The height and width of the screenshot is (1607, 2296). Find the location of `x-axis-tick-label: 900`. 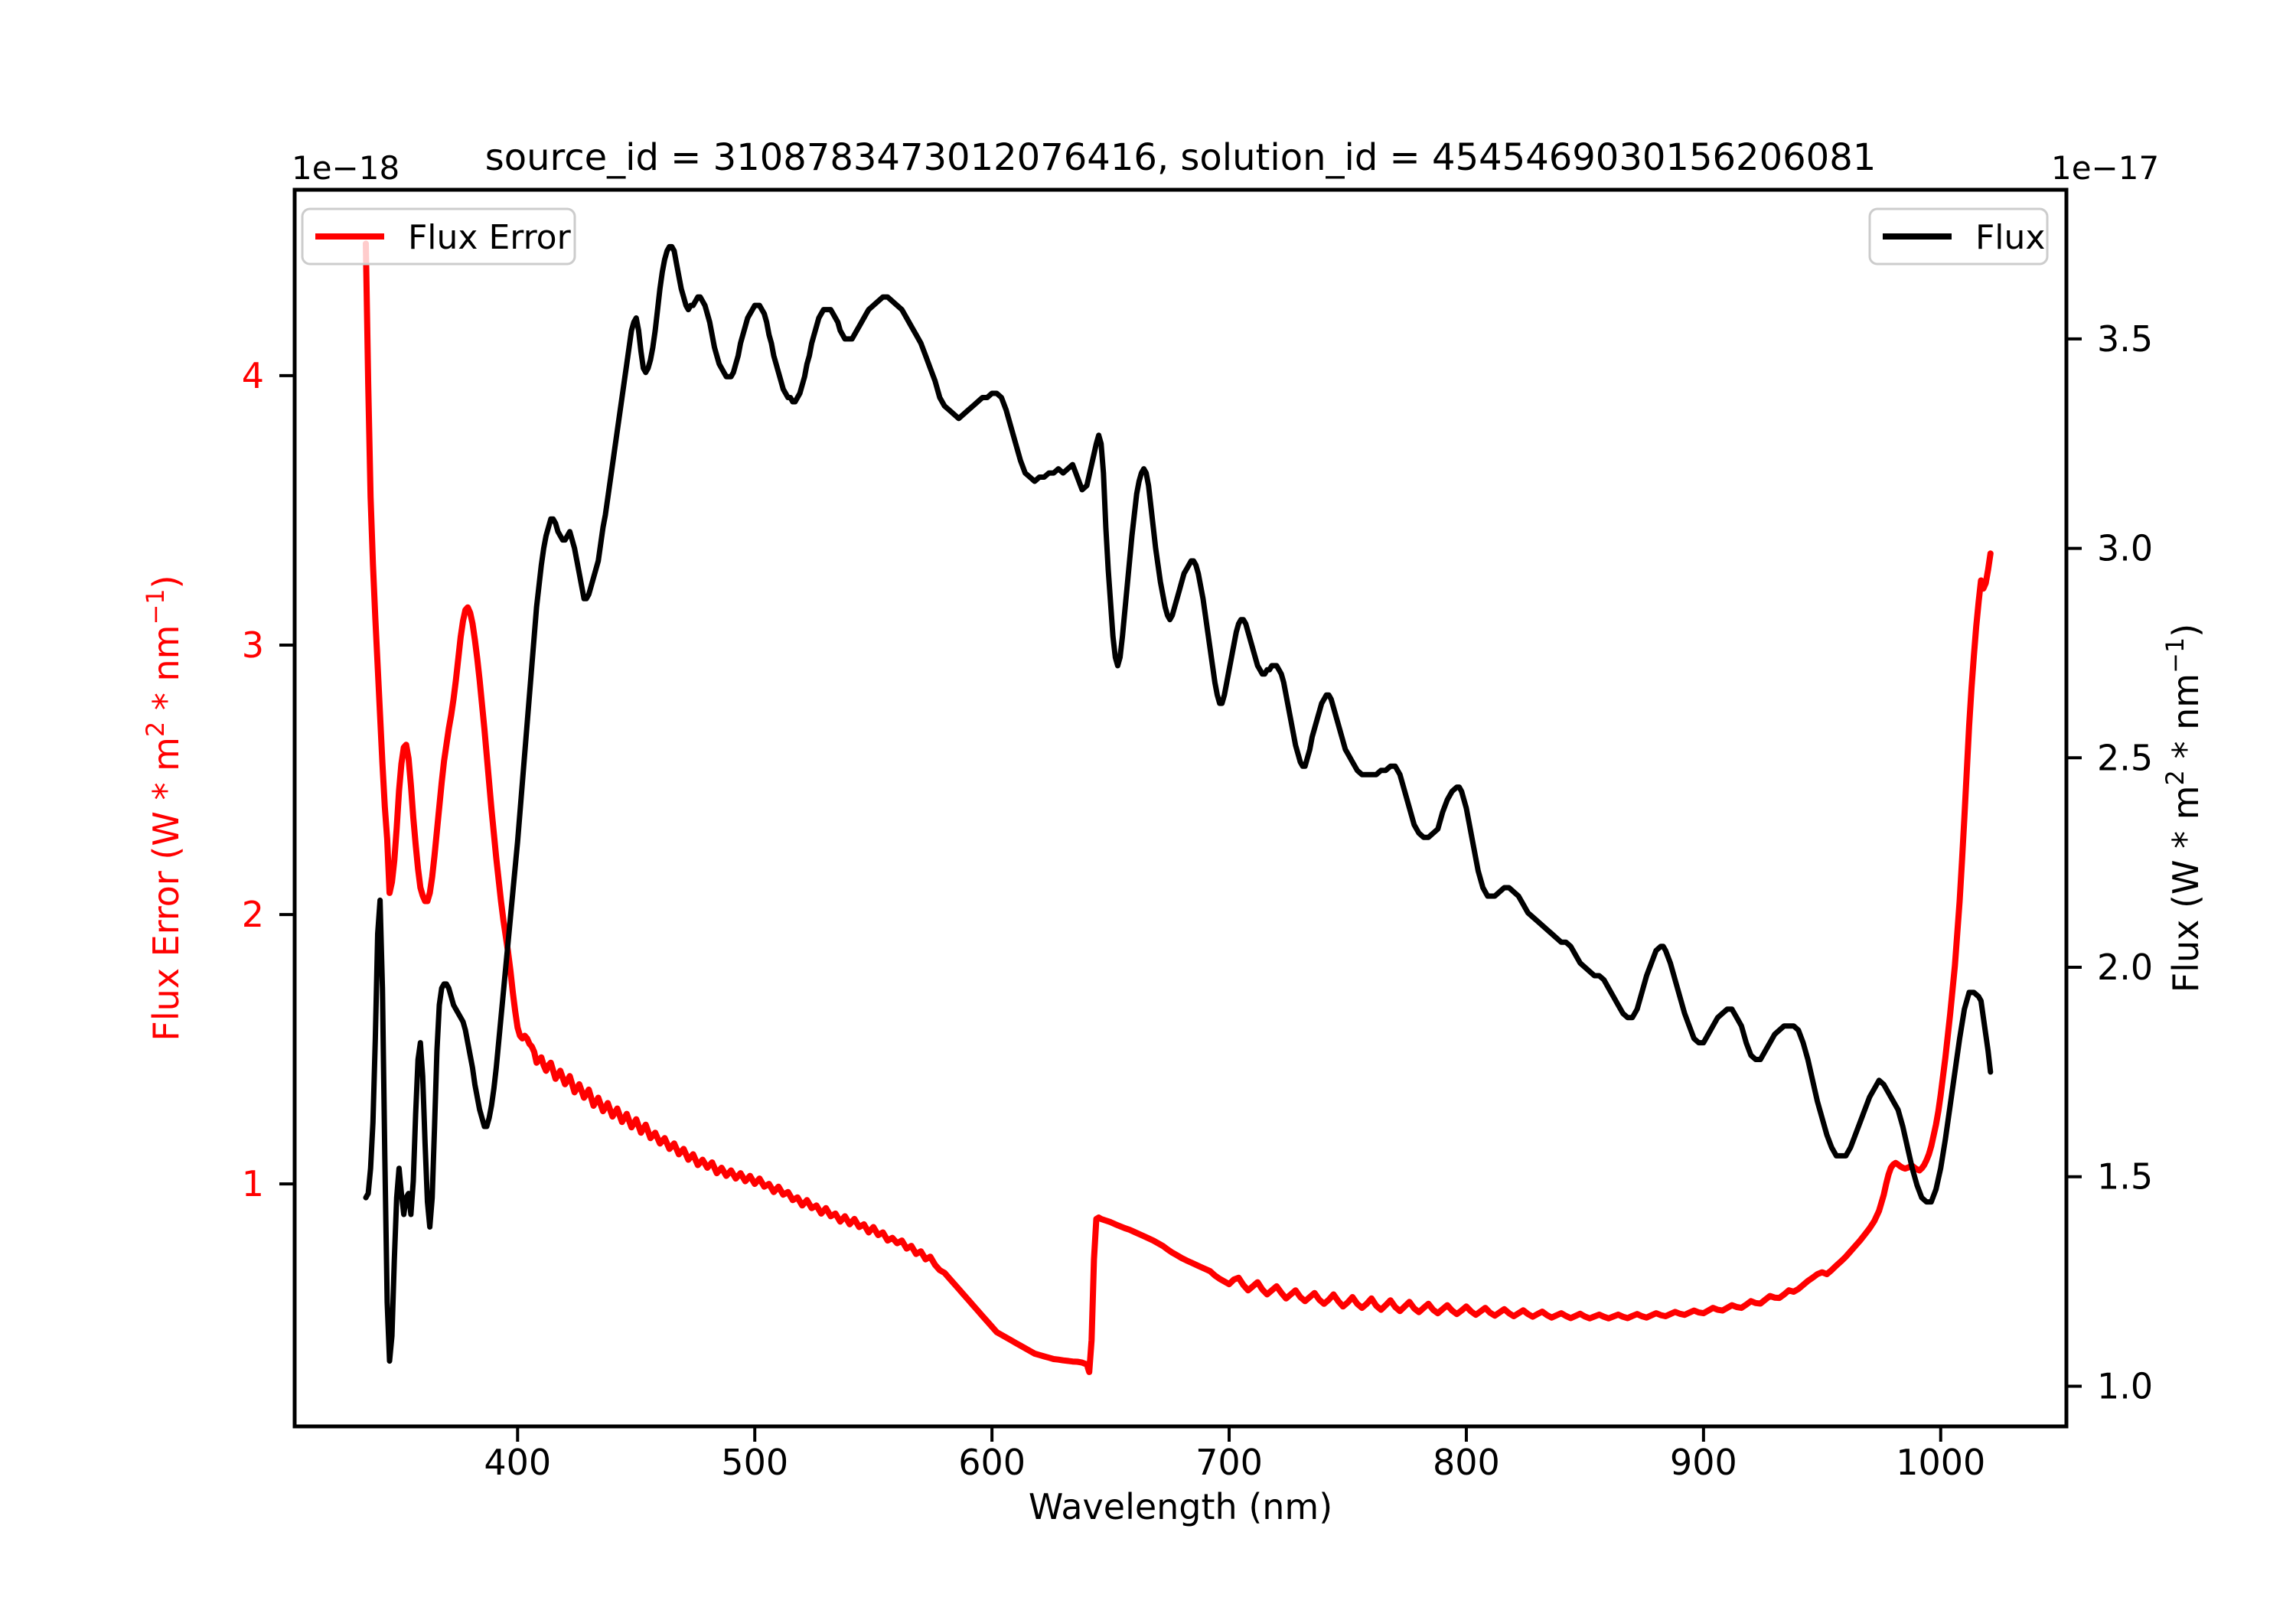

x-axis-tick-label: 900 is located at coordinates (1703, 1462).